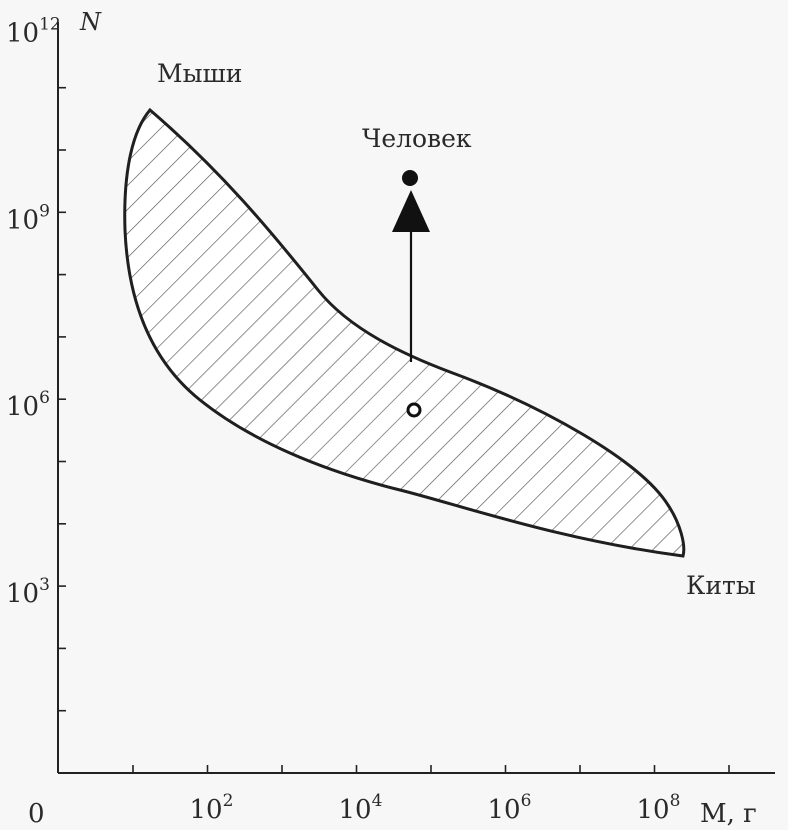  Describe the element at coordinates (28, 218) in the screenshot. I see `y-tick-label: 10⁹` at that location.